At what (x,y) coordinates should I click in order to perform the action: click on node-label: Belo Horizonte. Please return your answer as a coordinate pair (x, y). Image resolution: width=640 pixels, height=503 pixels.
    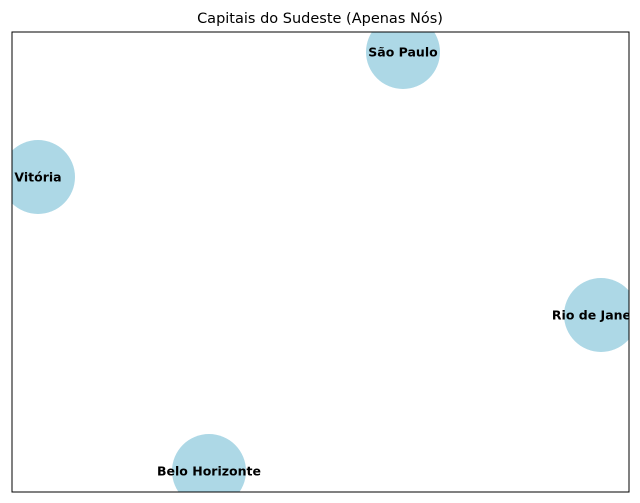
    Looking at the image, I should click on (209, 471).